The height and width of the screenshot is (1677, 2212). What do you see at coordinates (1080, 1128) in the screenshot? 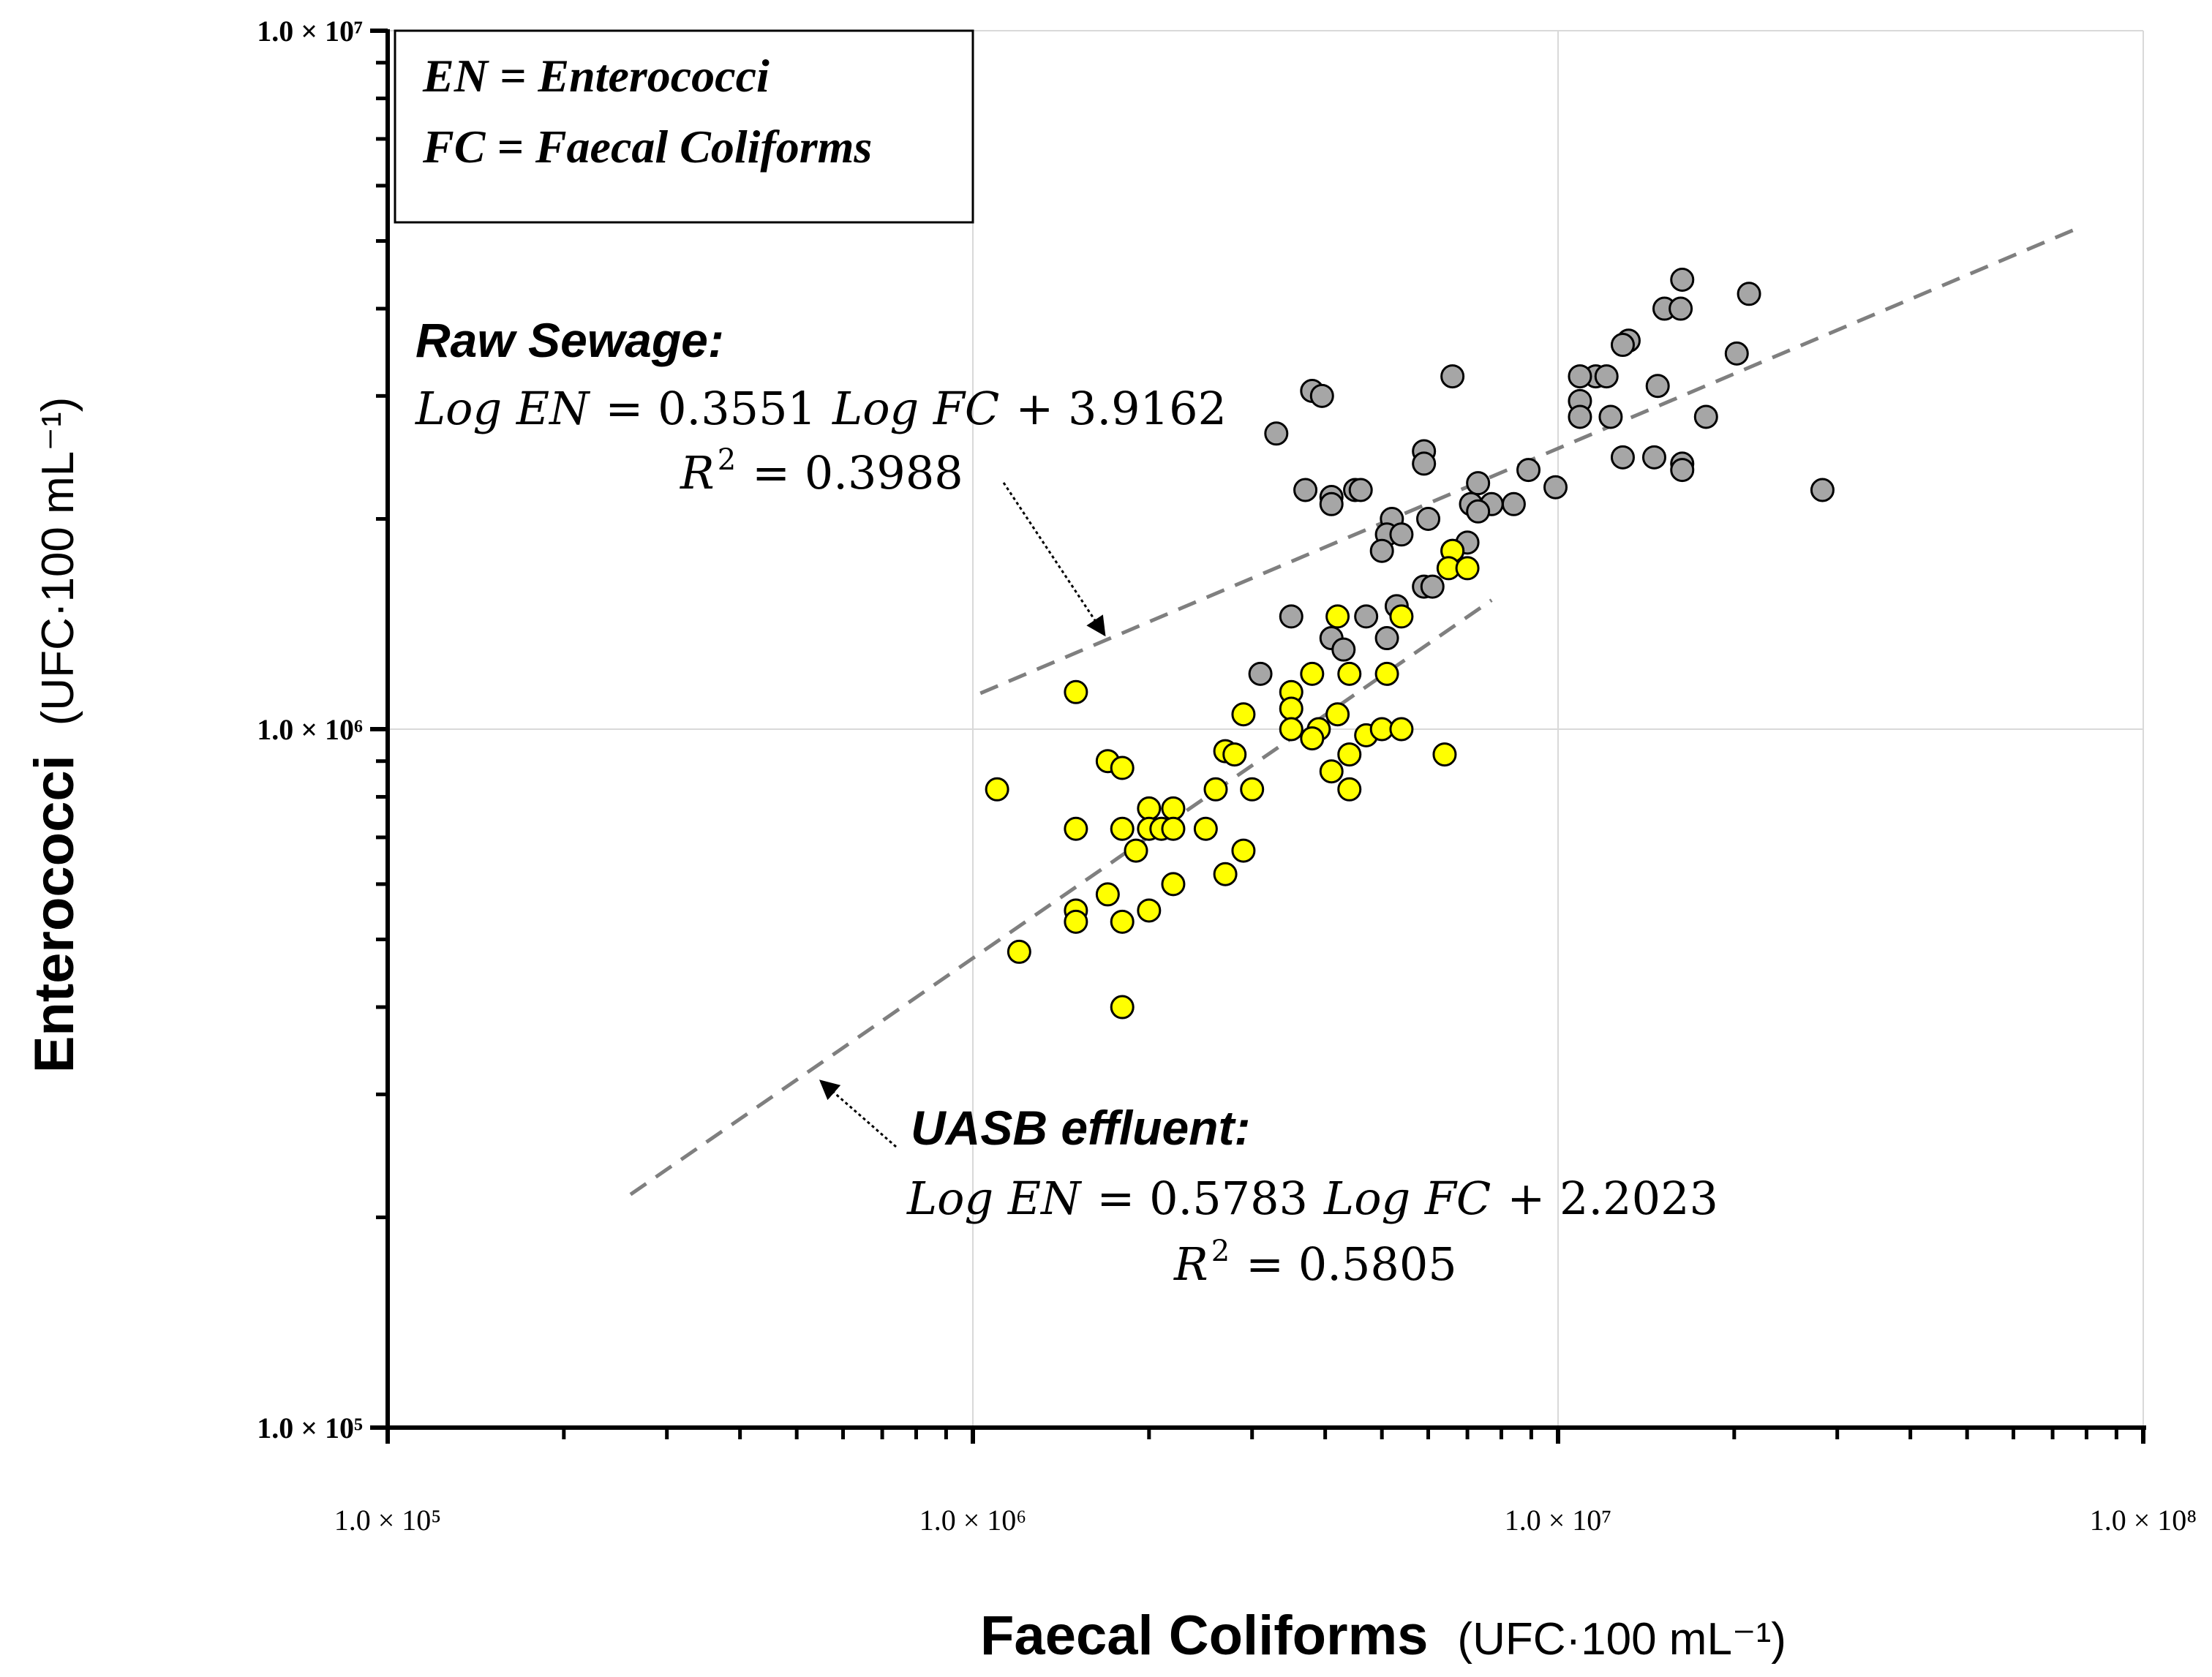
I see `annotation-uasb-heading: UASB effluent:` at bounding box center [1080, 1128].